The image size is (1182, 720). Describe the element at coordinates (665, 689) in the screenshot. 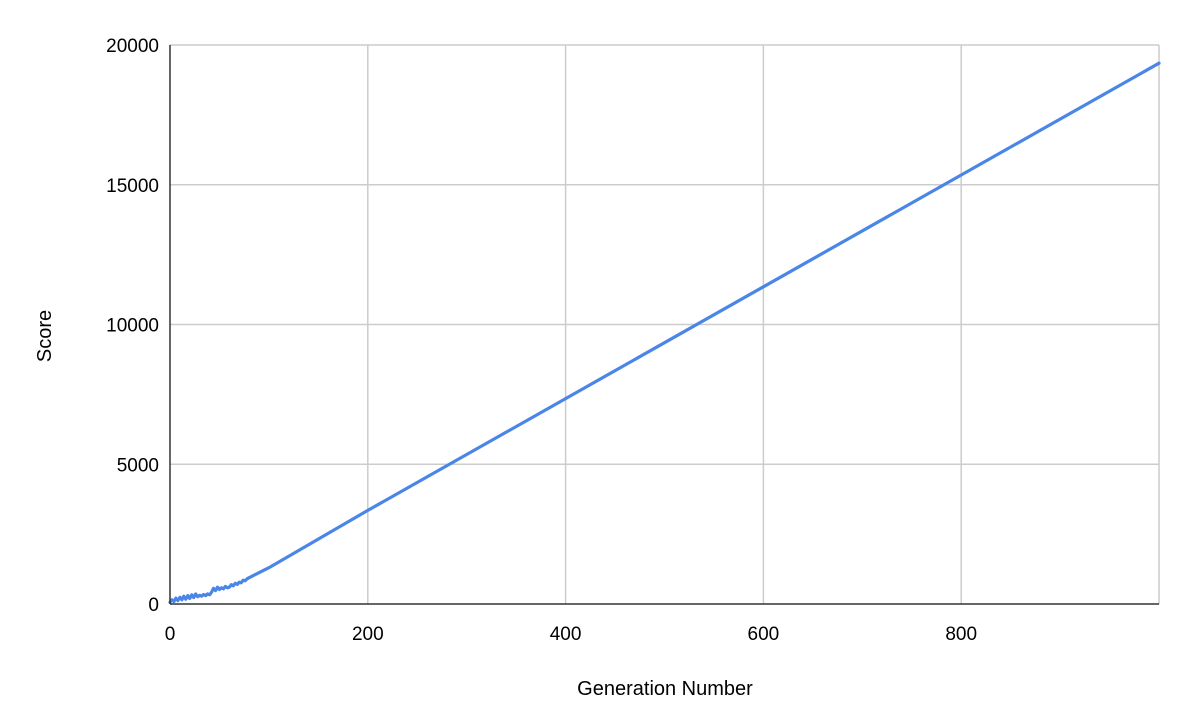

I see `x-axis-title: Generation Number` at that location.